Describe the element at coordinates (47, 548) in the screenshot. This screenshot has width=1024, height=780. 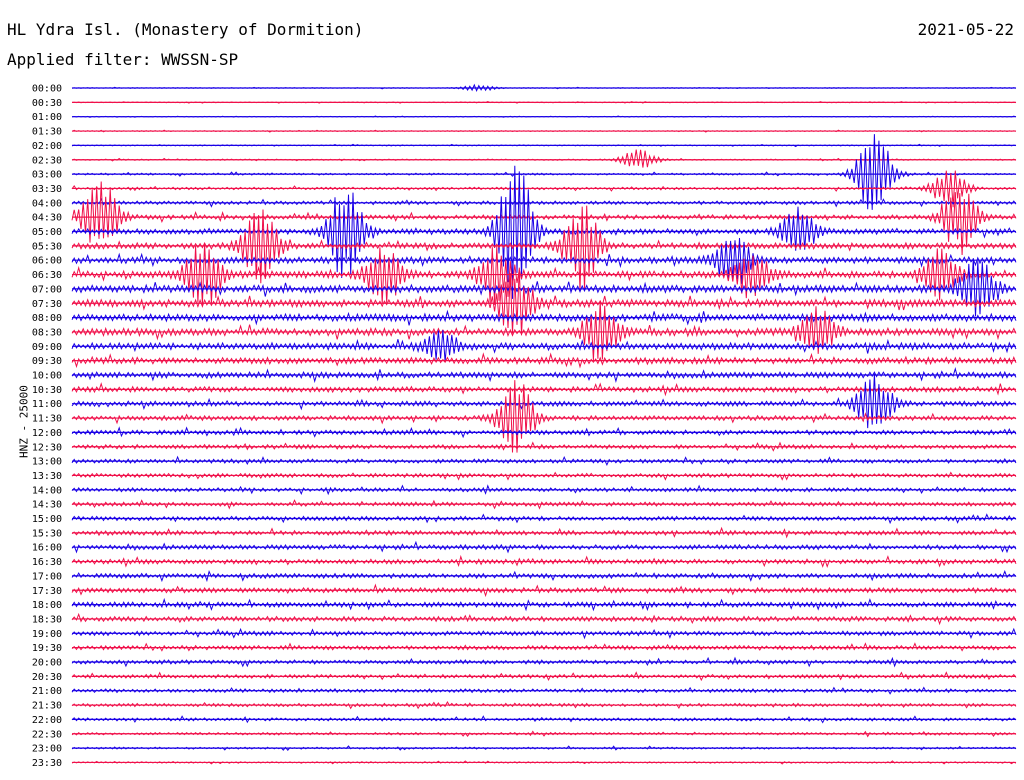
I see `row-label-1600: 16:00` at that location.